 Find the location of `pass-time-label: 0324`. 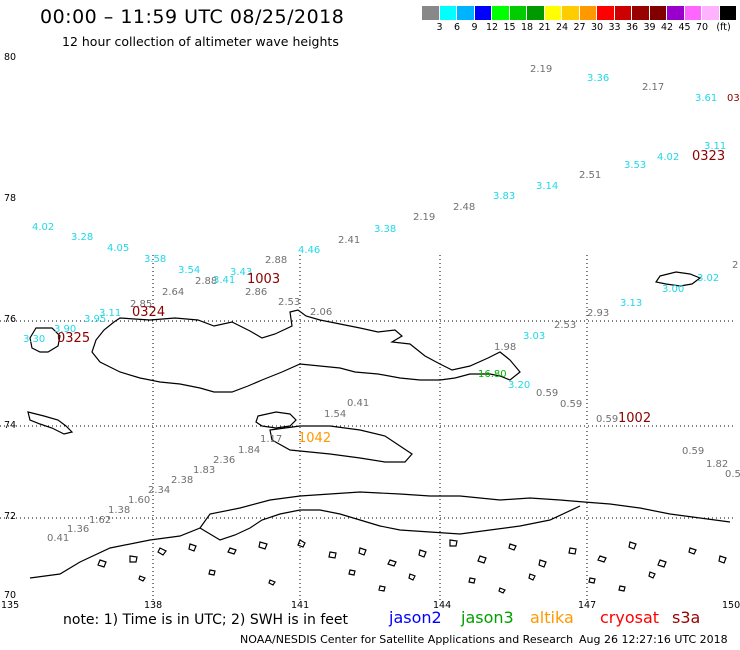

pass-time-label: 0324 is located at coordinates (148, 312).